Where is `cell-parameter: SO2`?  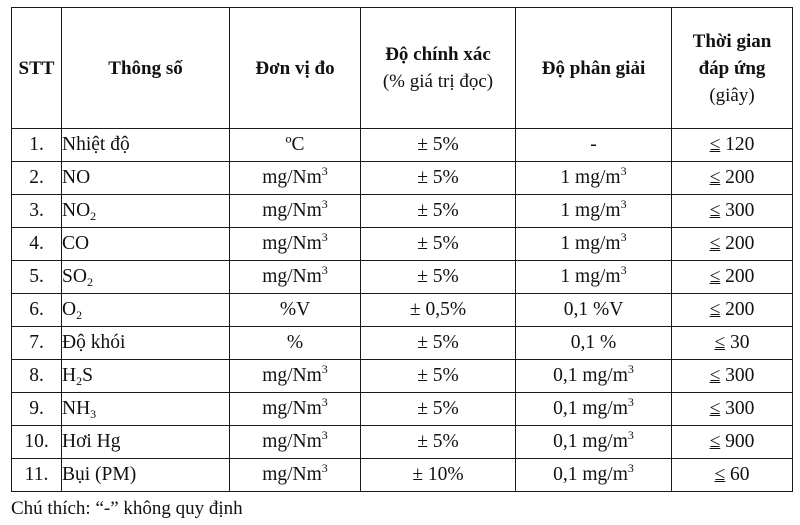 cell-parameter: SO2 is located at coordinates (145, 277).